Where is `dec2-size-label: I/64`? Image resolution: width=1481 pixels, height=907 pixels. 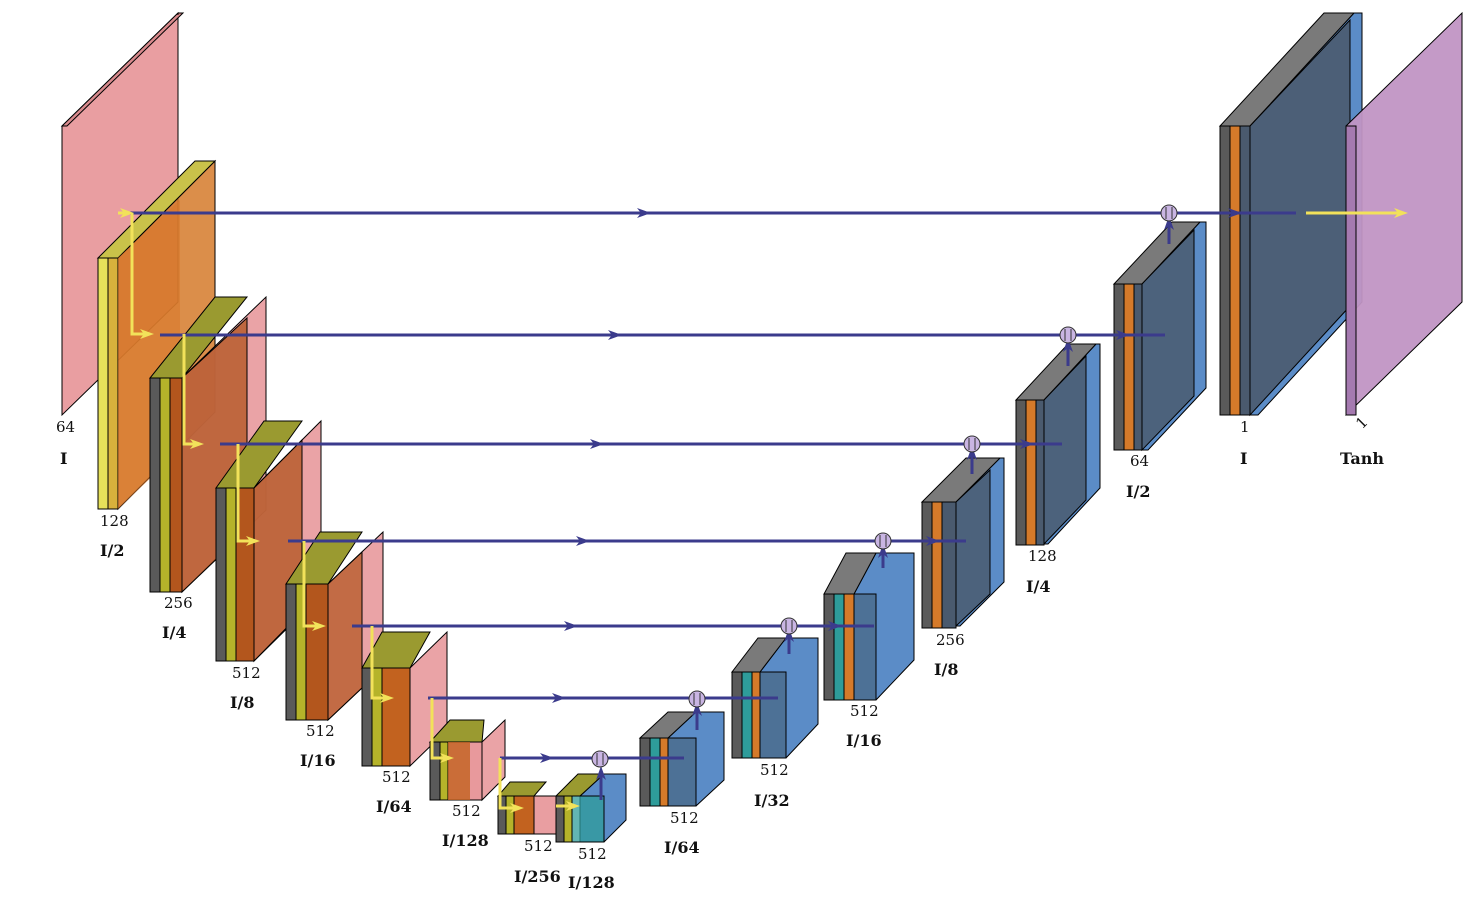 dec2-size-label: I/64 is located at coordinates (682, 847).